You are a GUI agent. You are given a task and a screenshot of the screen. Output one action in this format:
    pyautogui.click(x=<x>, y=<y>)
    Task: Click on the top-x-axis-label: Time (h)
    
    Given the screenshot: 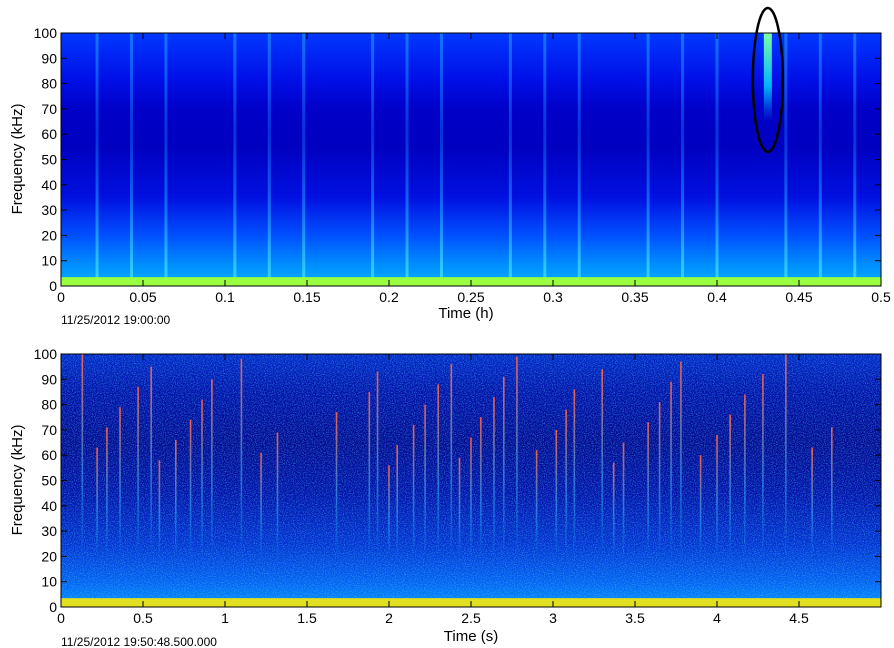 What is the action you would take?
    pyautogui.click(x=465, y=313)
    